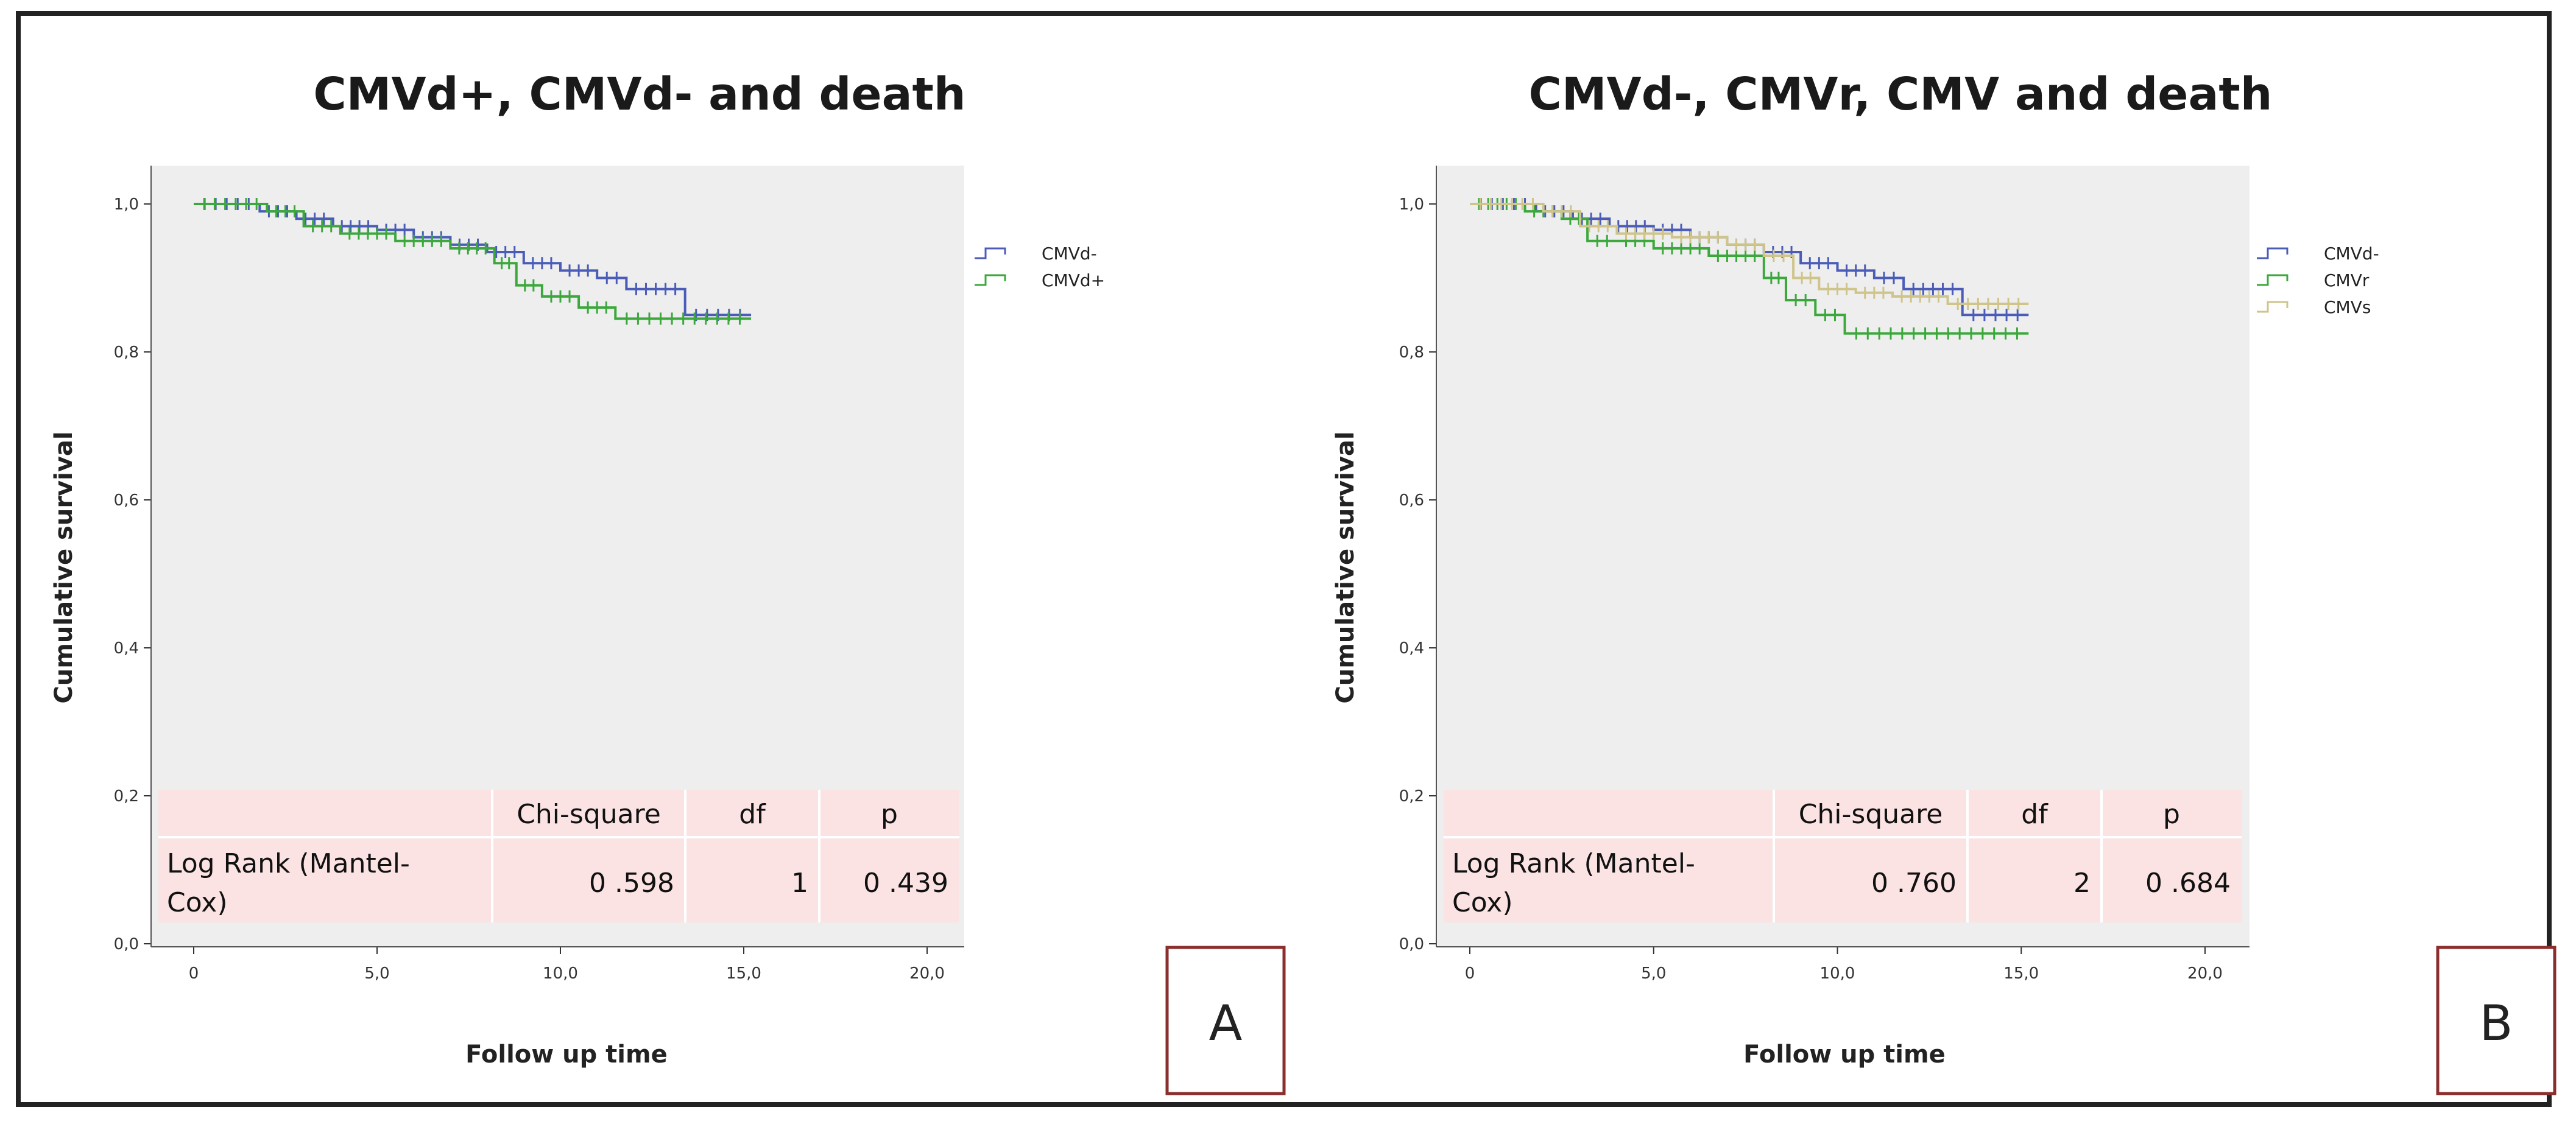  I want to click on panel-b-legend-label: CMVs, so click(2347, 307).